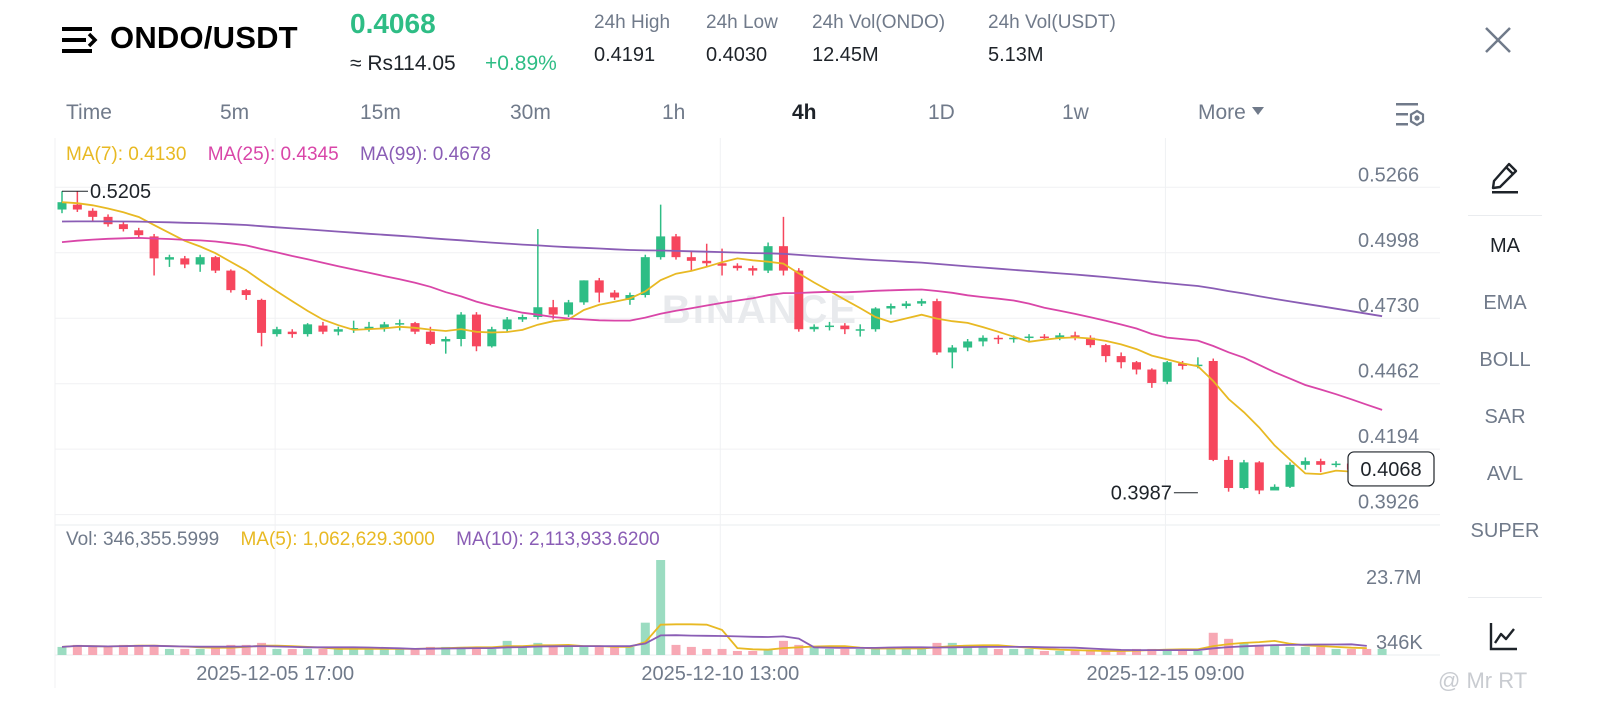 Image resolution: width=1600 pixels, height=720 pixels. I want to click on chart-line-icon, so click(1504, 636).